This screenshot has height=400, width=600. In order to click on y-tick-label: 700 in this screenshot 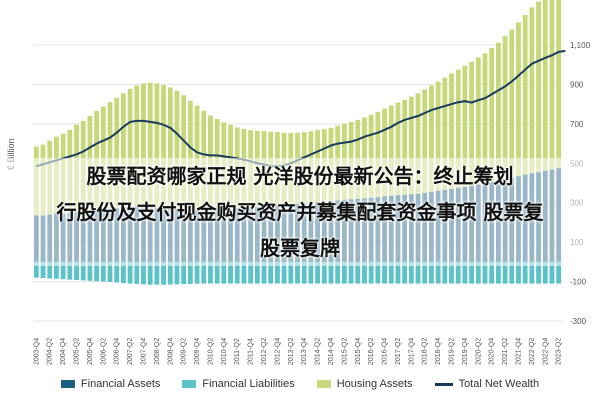, I will do `click(577, 124)`.